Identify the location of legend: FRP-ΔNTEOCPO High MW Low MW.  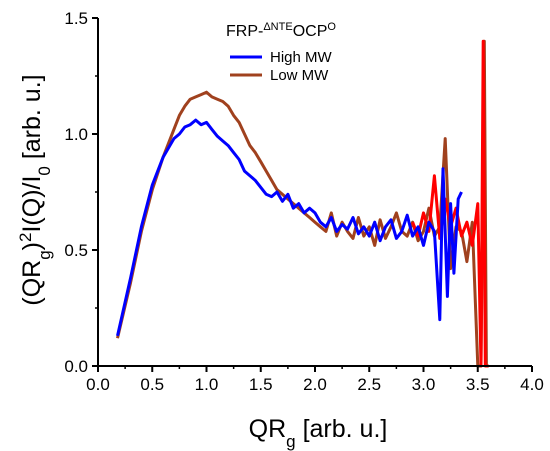
(281, 52).